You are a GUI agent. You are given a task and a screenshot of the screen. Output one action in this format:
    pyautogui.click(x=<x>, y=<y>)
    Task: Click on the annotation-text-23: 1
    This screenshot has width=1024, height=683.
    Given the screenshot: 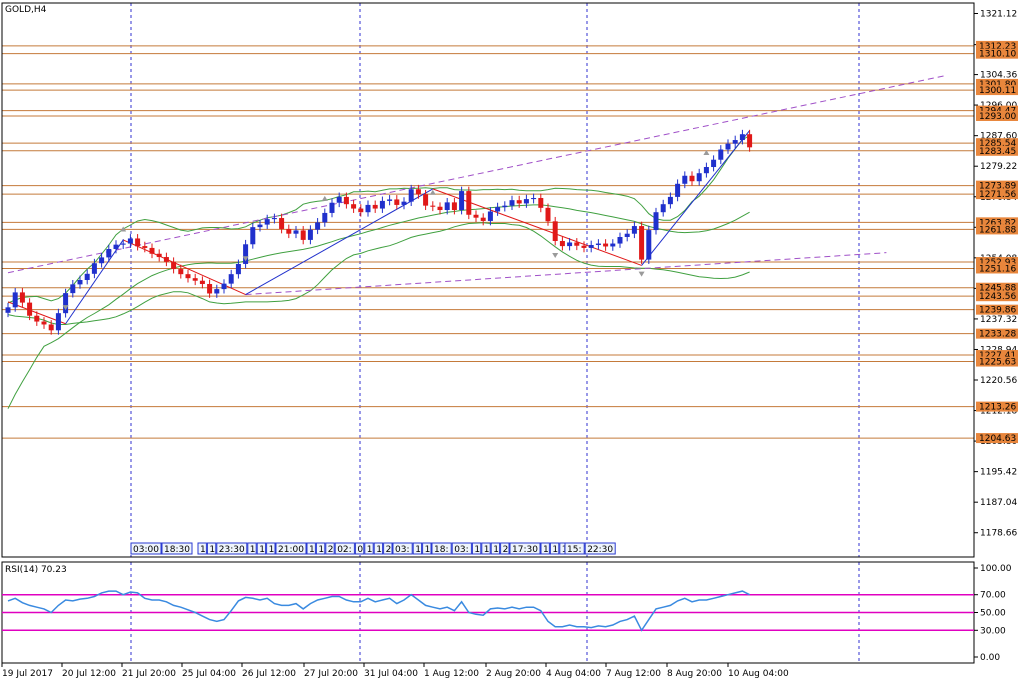 What is the action you would take?
    pyautogui.click(x=487, y=550)
    